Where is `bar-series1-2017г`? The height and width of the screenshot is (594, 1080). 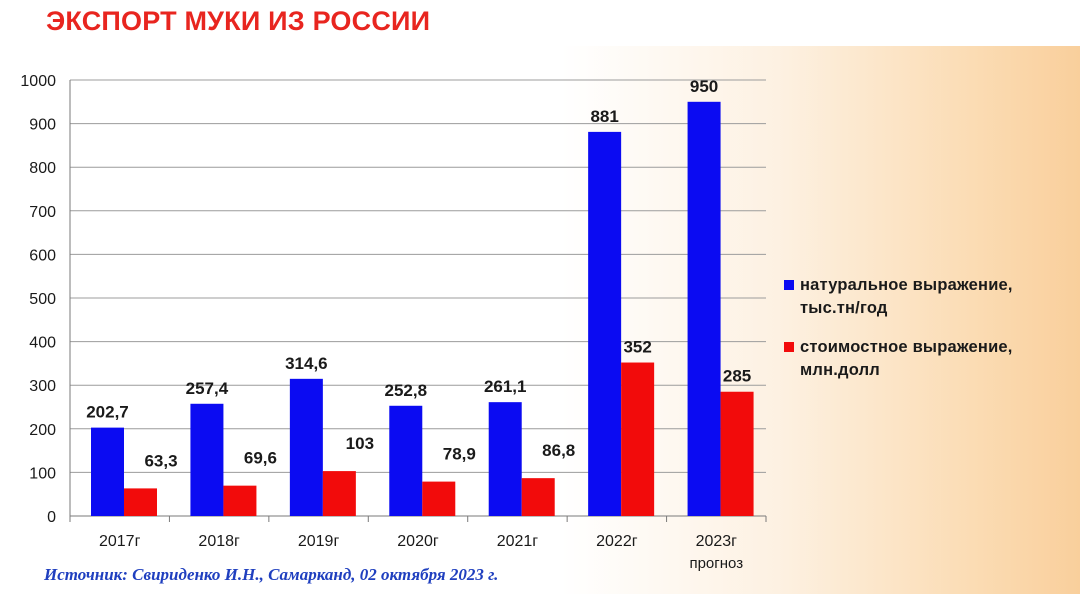 bar-series1-2017г is located at coordinates (140, 502).